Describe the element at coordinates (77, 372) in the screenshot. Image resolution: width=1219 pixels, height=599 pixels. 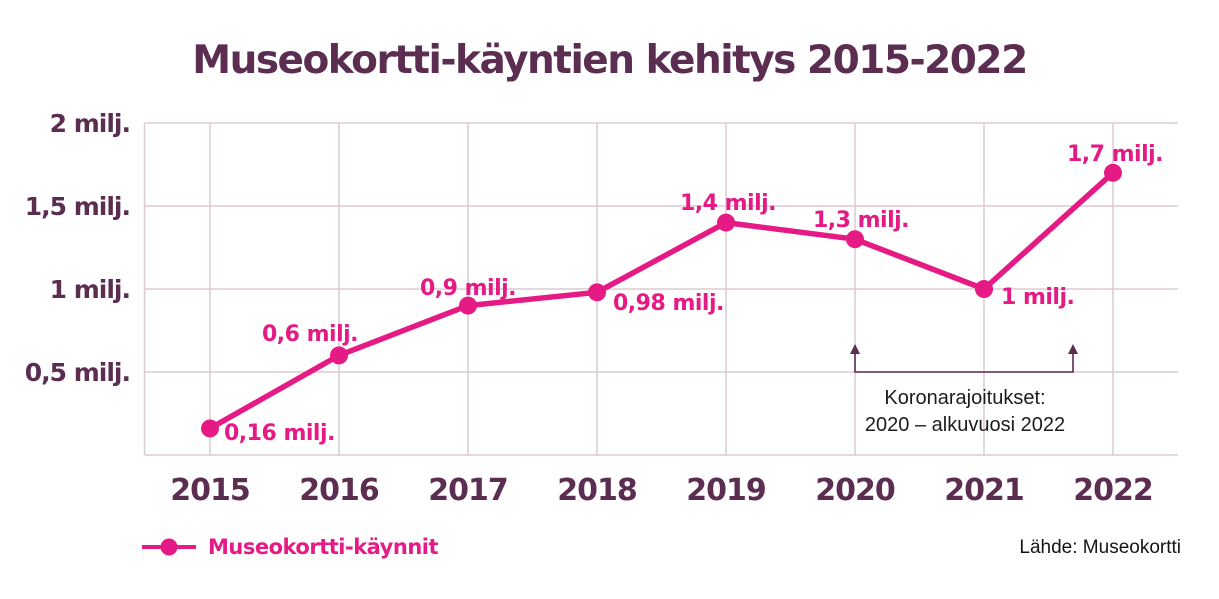
I see `y-tick-label: 0,5 milj.` at that location.